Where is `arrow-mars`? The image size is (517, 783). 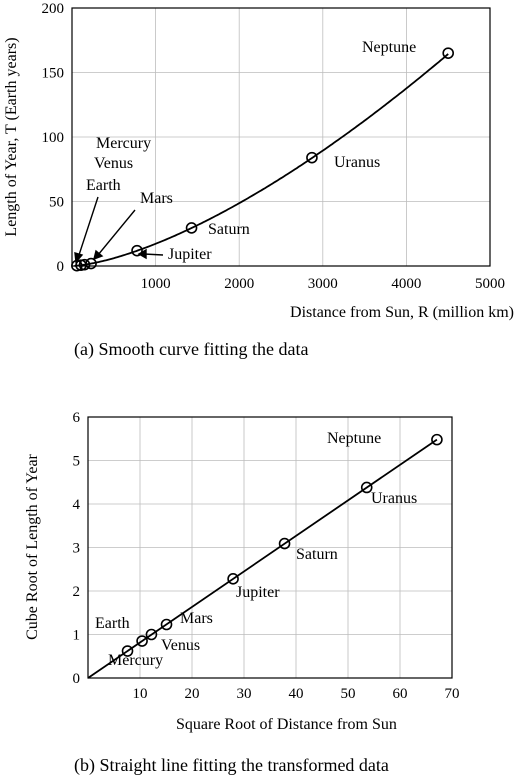
arrow-mars is located at coordinates (116, 232).